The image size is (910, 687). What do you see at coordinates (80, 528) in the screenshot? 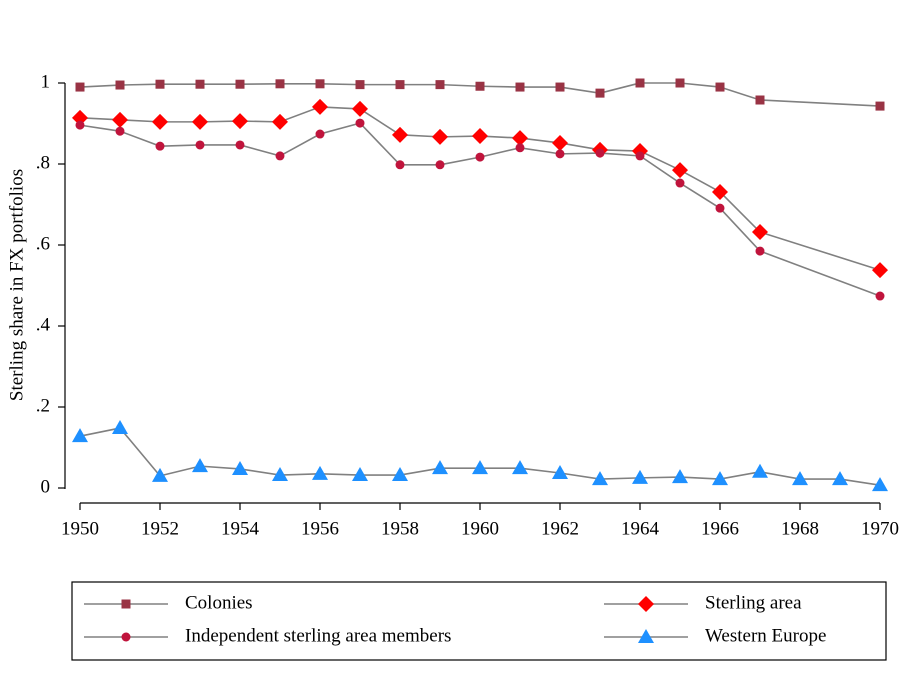
I see `x-tick-label: 1950` at bounding box center [80, 528].